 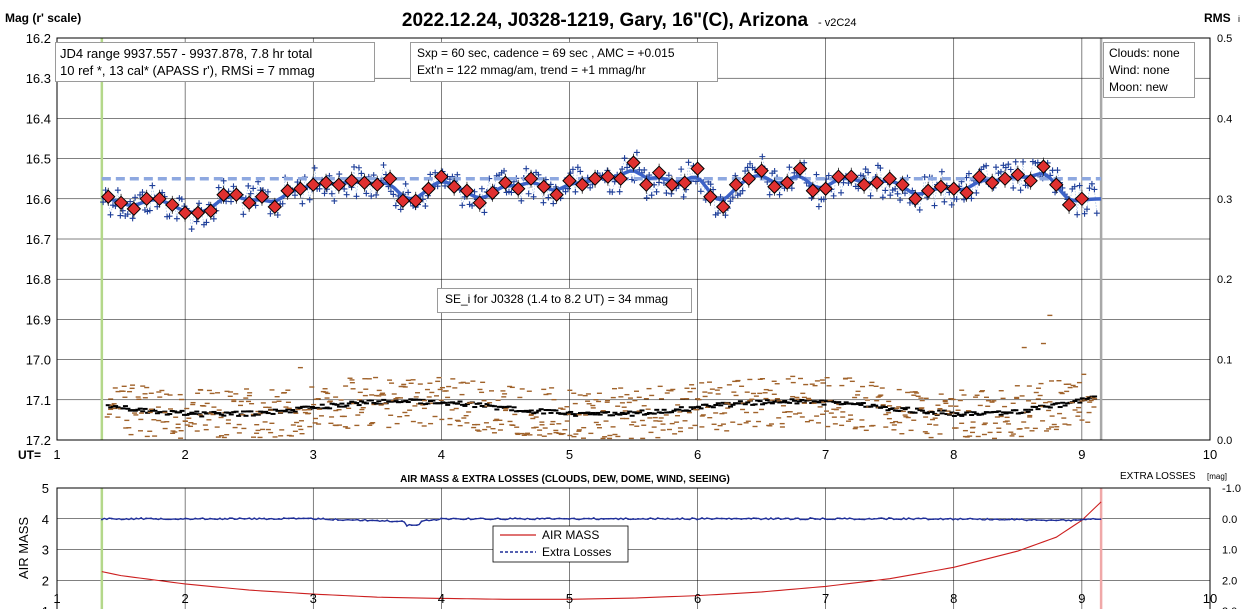 I want to click on x-tick-label: 4, so click(x=441, y=454).